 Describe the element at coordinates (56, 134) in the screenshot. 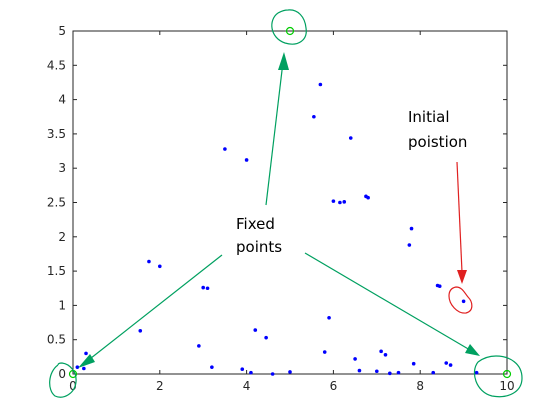

I see `y-tick-label: 3.5` at that location.